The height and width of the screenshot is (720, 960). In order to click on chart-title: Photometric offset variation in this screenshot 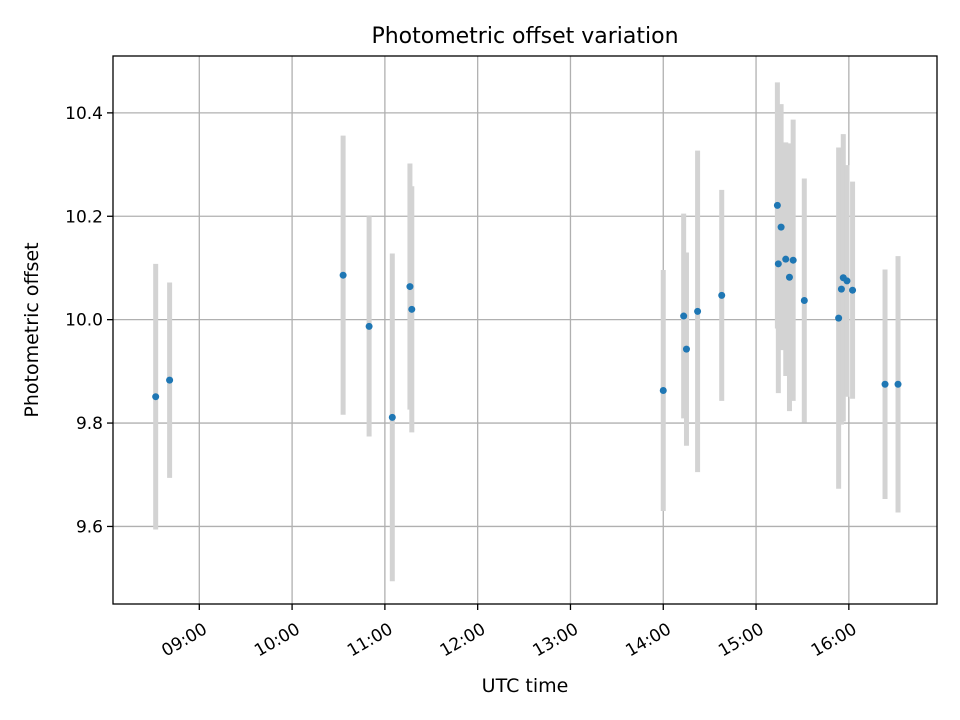, I will do `click(524, 36)`.